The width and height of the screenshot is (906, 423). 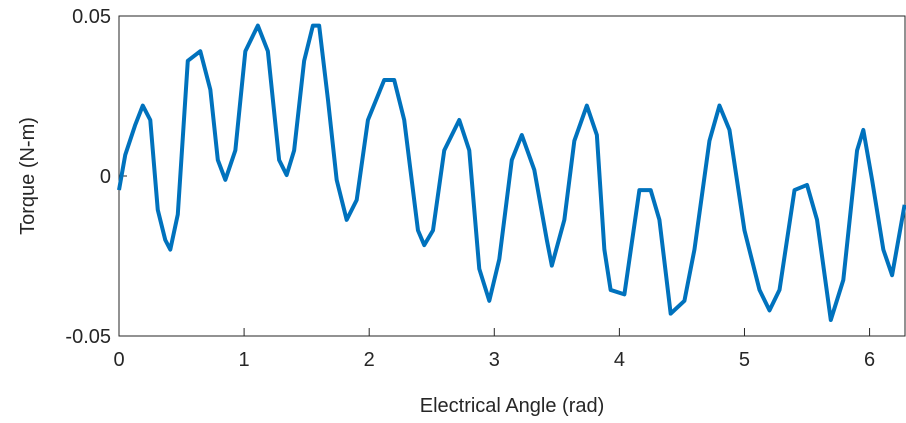 What do you see at coordinates (105, 177) in the screenshot?
I see `y-tick-label: 0` at bounding box center [105, 177].